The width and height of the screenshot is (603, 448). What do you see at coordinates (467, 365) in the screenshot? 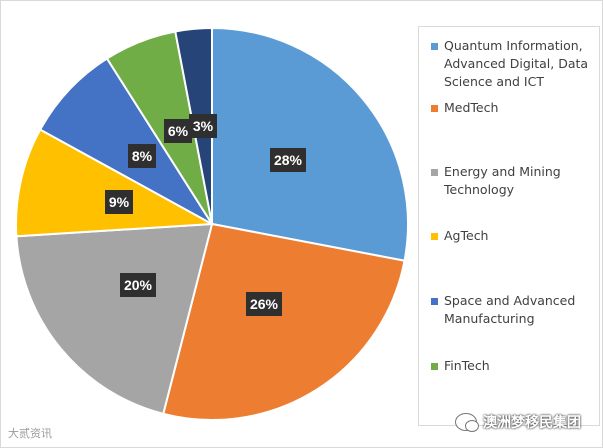
I see `legend-label: FinTech` at bounding box center [467, 365].